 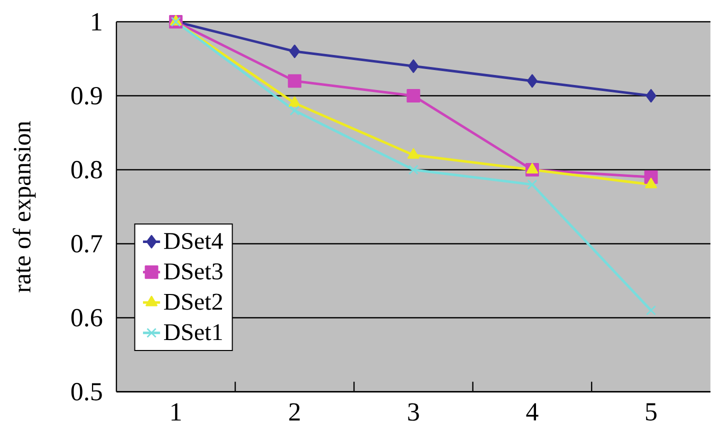 I want to click on x-tick-label: 5, so click(x=651, y=412).